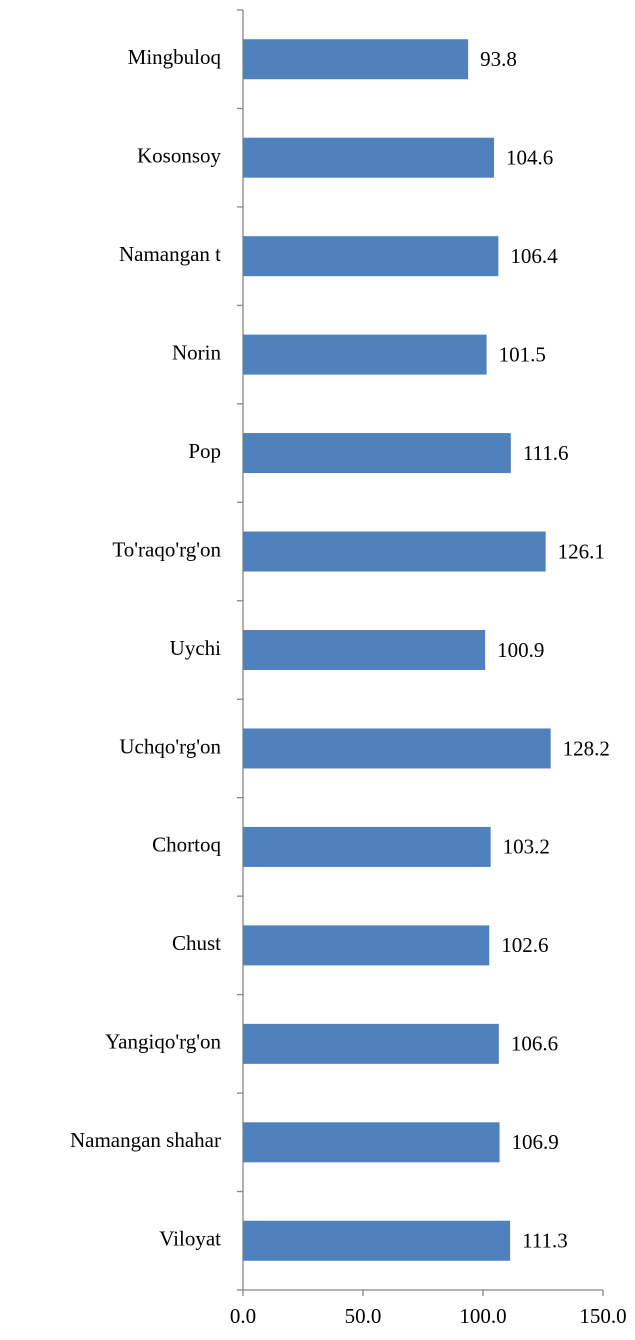 This screenshot has width=635, height=1340. I want to click on data-label: 103.2, so click(526, 847).